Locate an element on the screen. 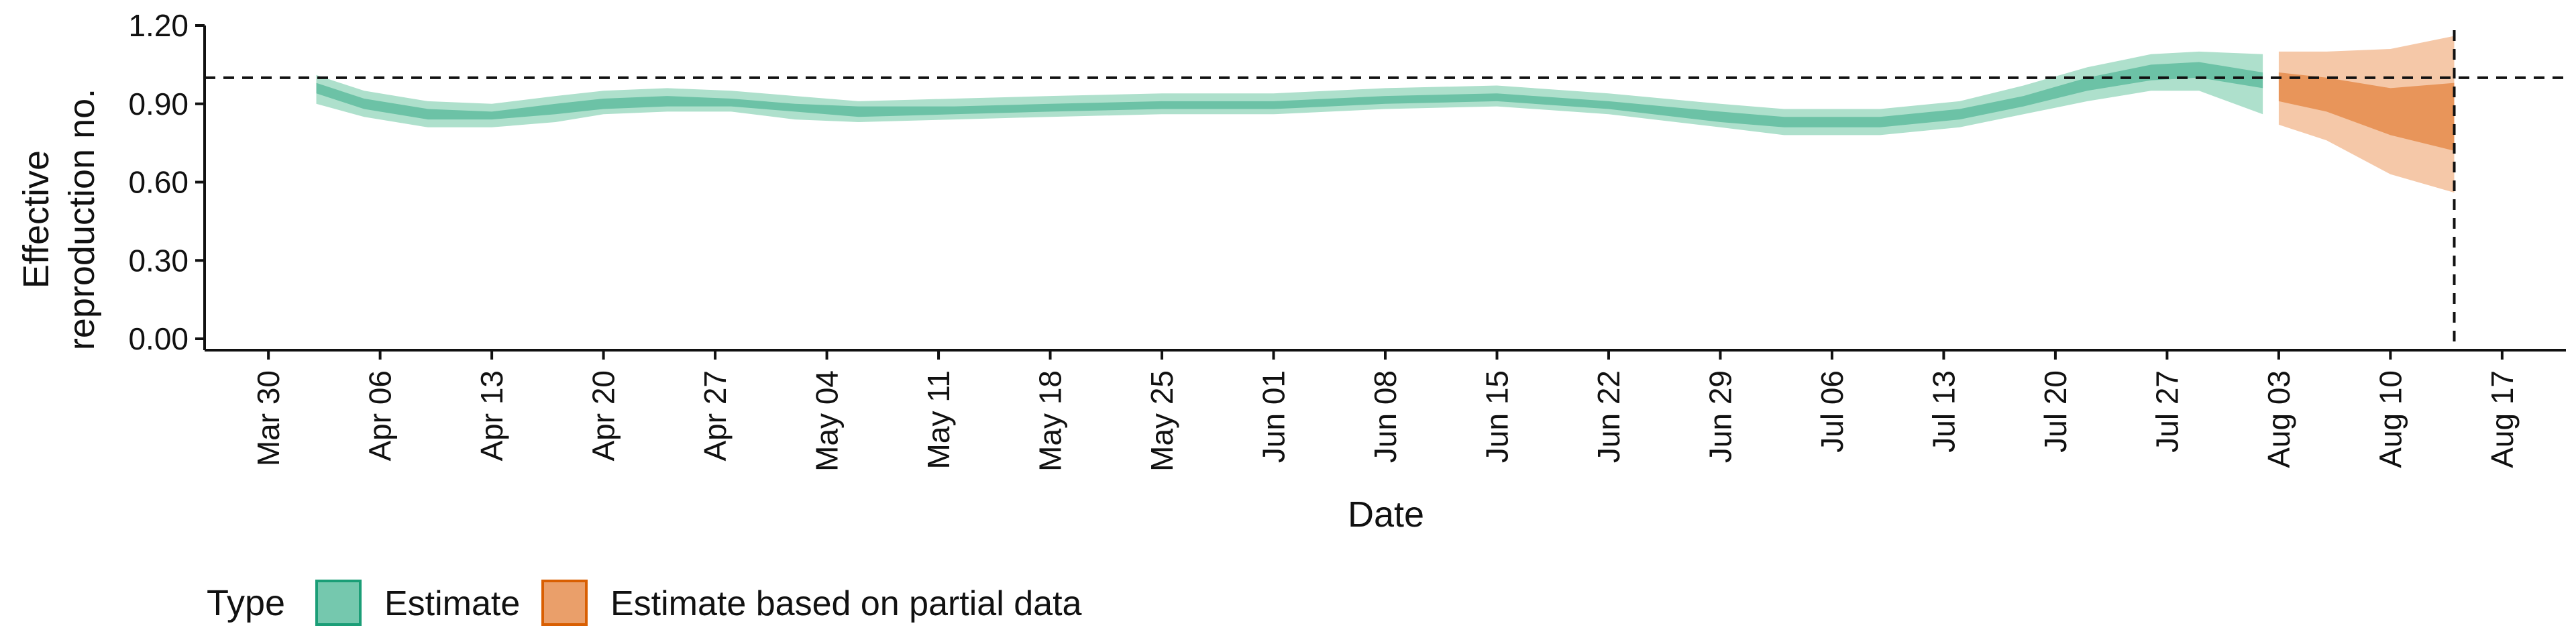 This screenshot has width=2576, height=644. x-tick-label: May 11 is located at coordinates (938, 419).